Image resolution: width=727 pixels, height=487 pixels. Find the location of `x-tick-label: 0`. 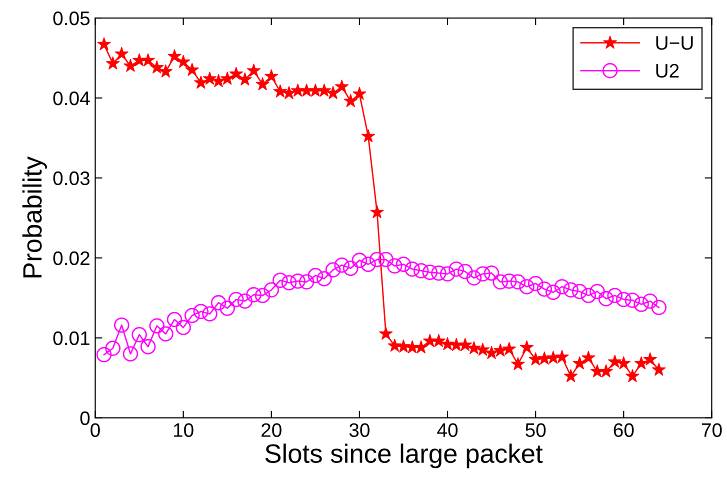

x-tick-label: 0 is located at coordinates (95, 430).